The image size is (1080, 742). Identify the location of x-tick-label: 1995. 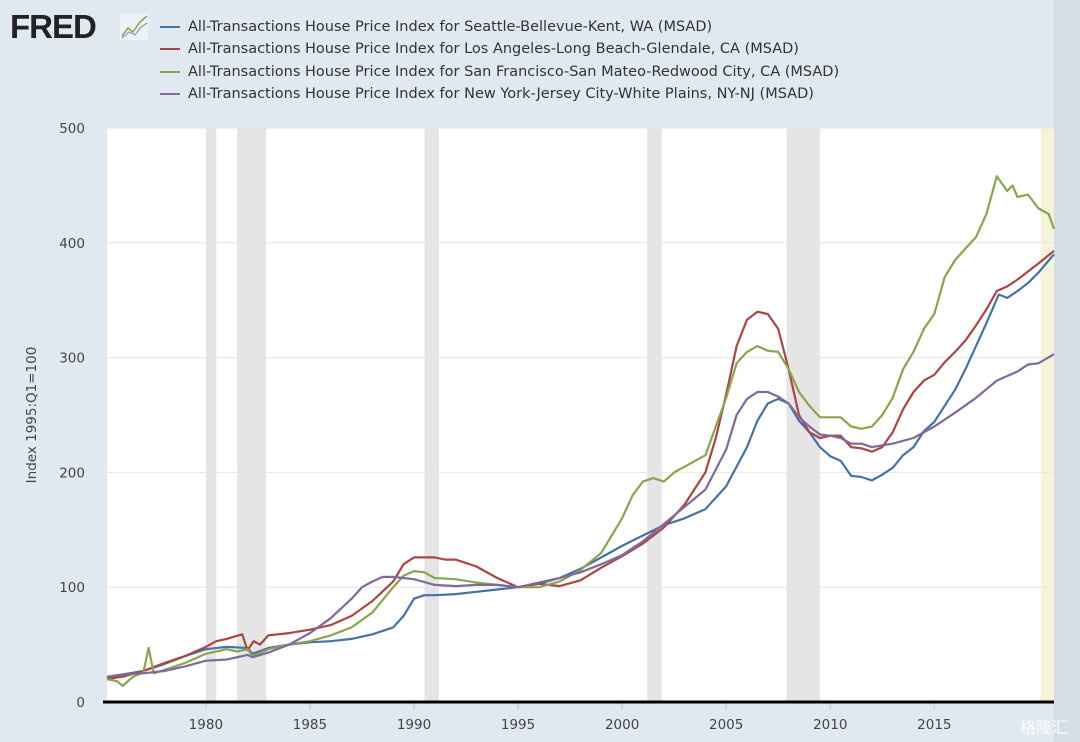
(518, 725).